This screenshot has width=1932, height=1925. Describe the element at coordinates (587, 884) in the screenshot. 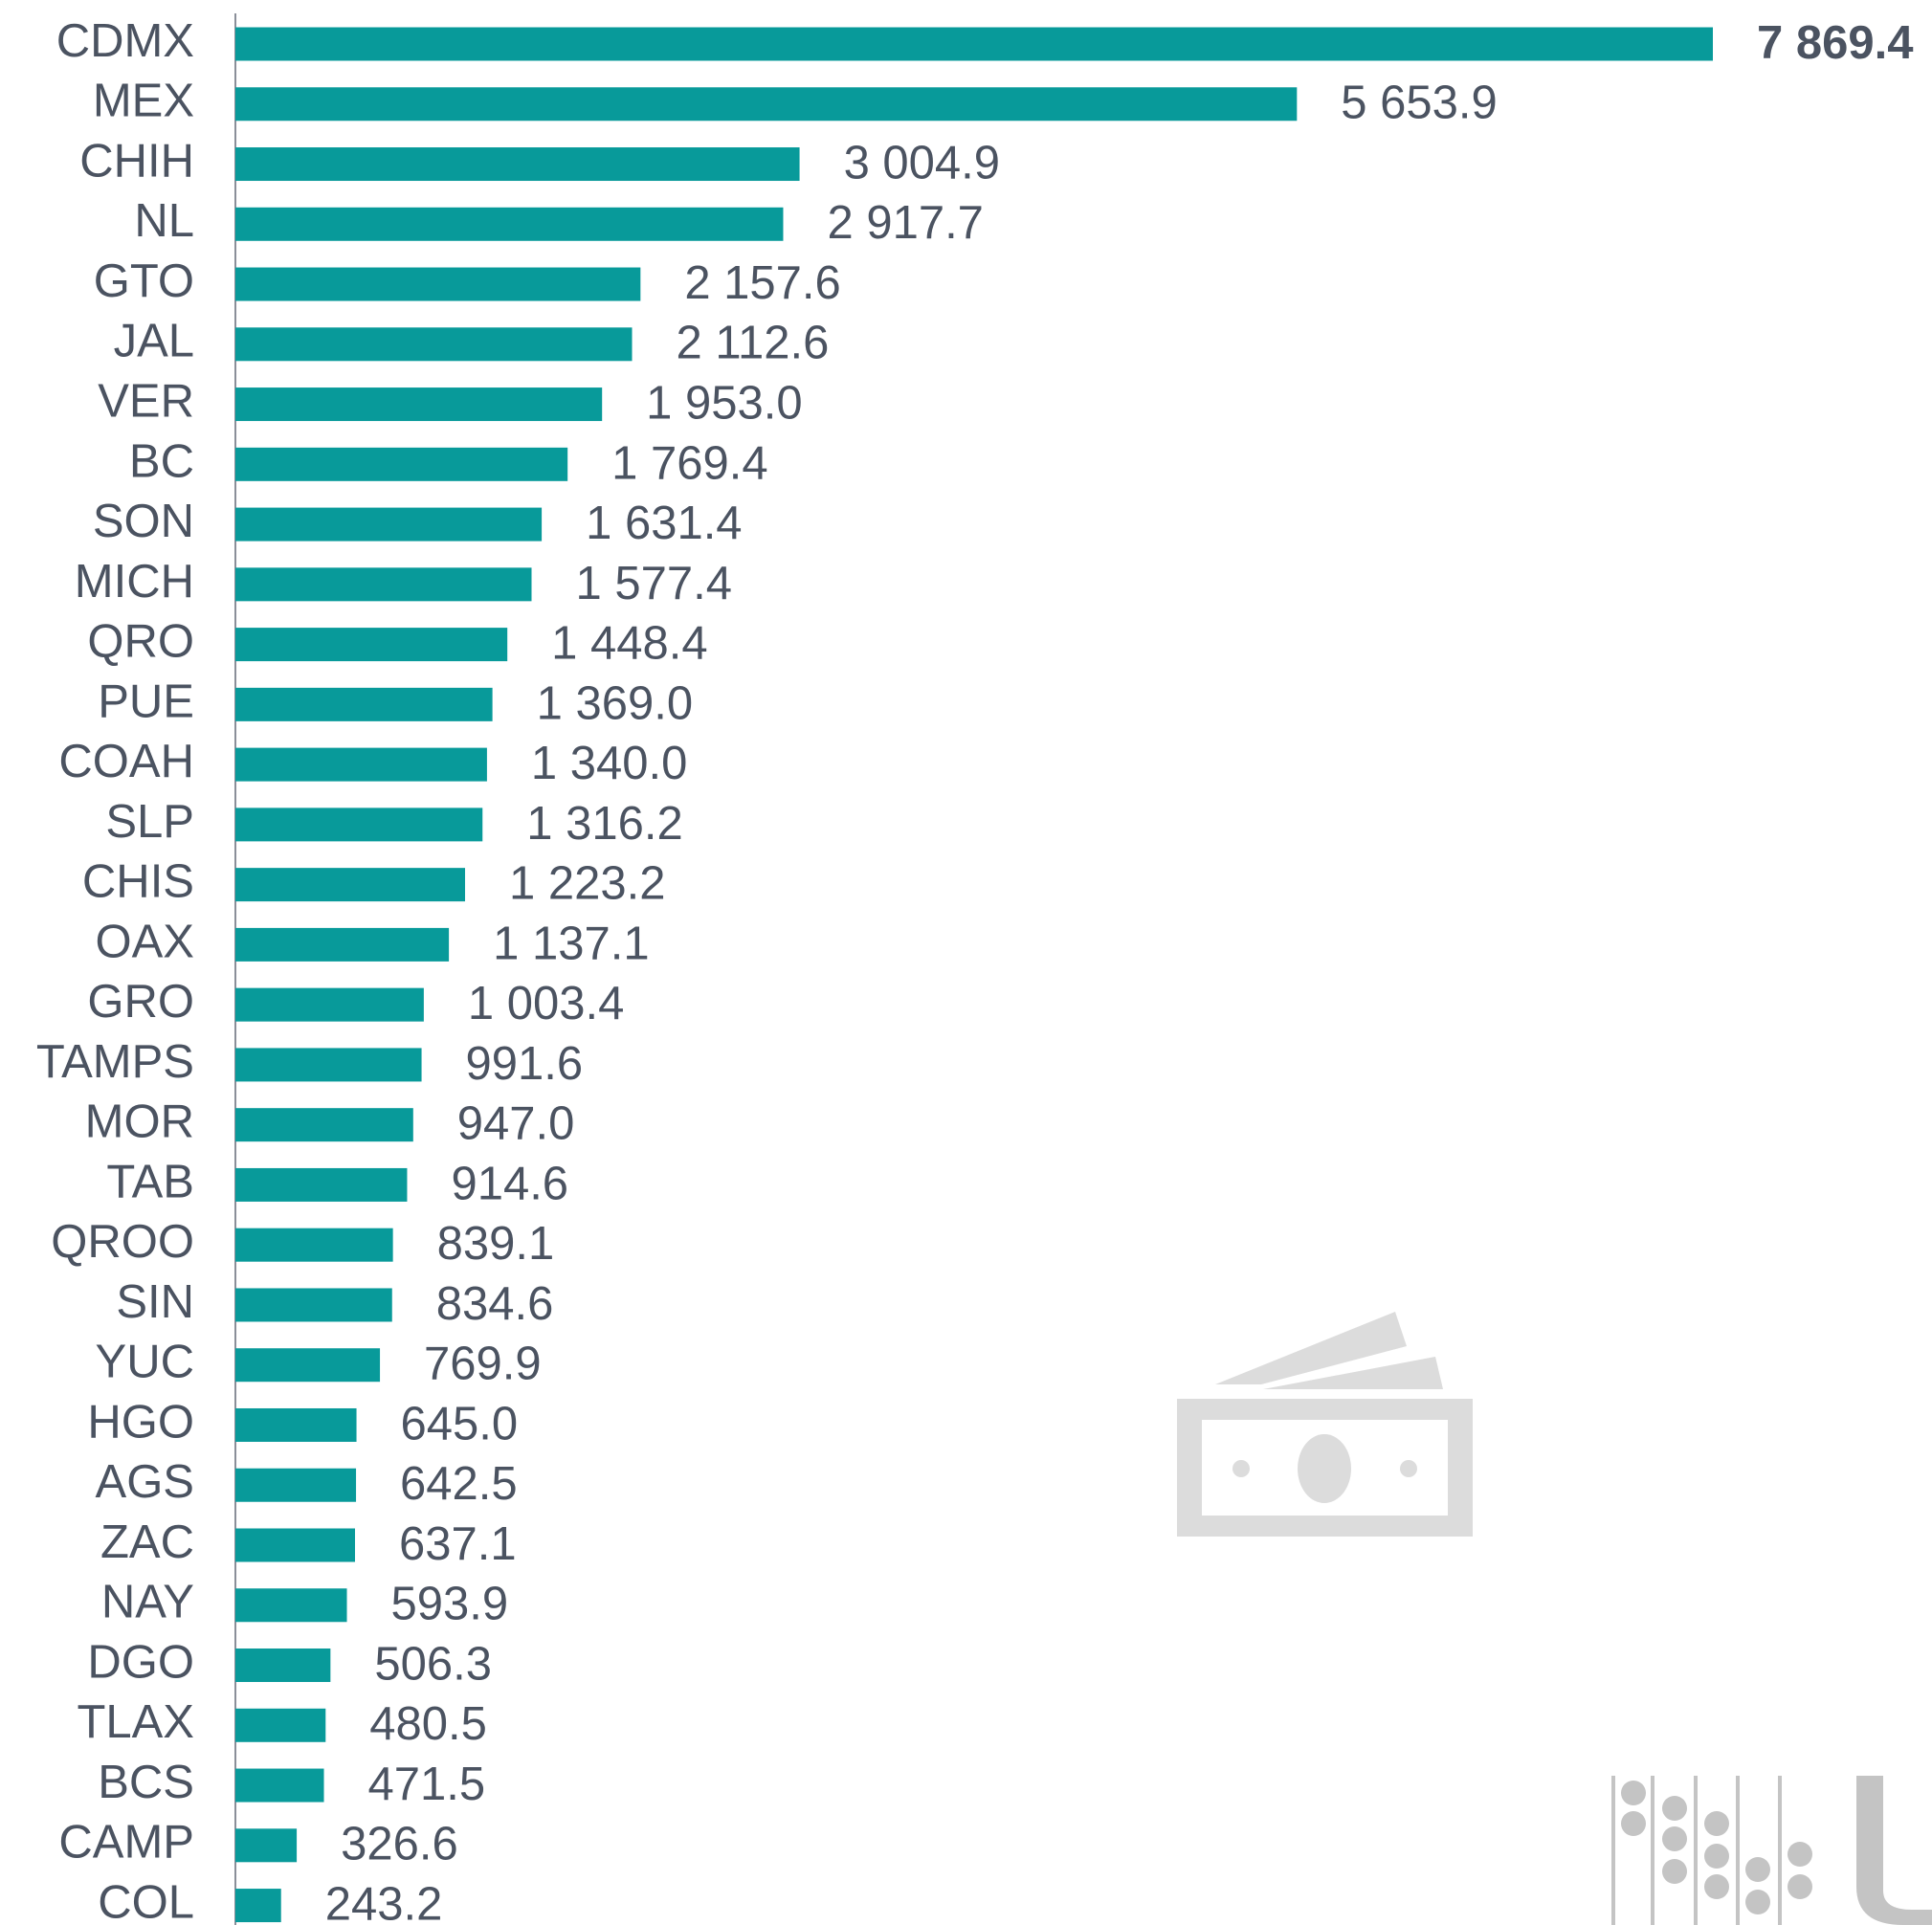

I see `value-label: 1 223.2` at that location.